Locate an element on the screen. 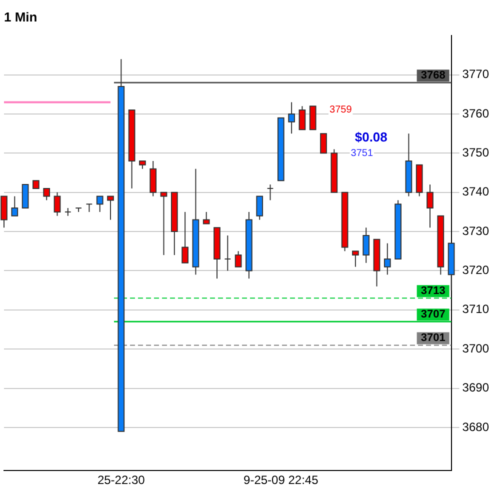 The height and width of the screenshot is (495, 496). ref-line-label: 3768 is located at coordinates (433, 76).